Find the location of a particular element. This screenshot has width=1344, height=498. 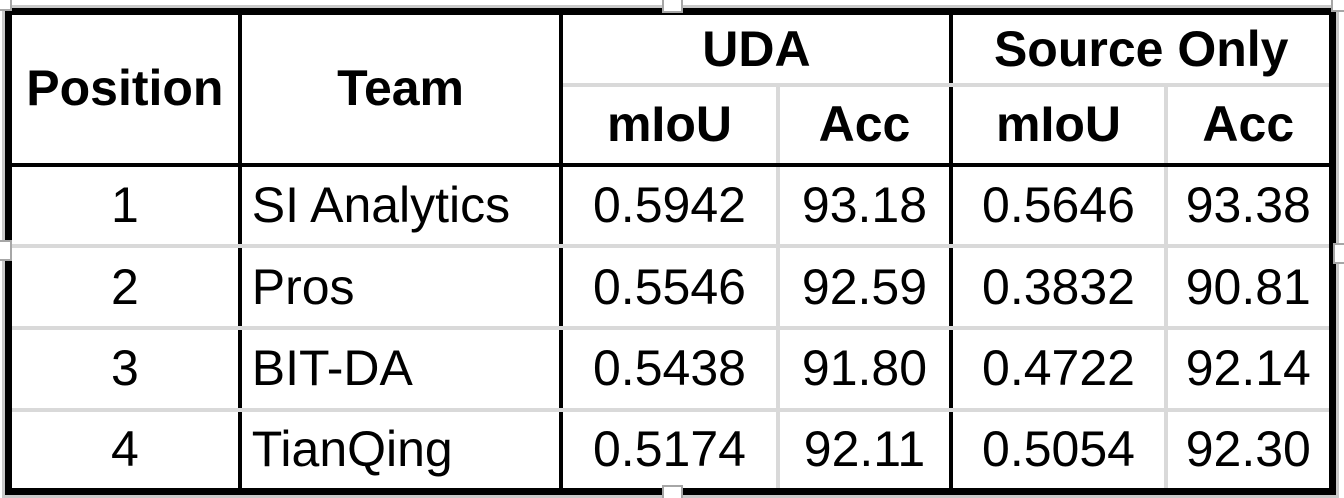

header-uda-acc: Acc is located at coordinates (865, 126).